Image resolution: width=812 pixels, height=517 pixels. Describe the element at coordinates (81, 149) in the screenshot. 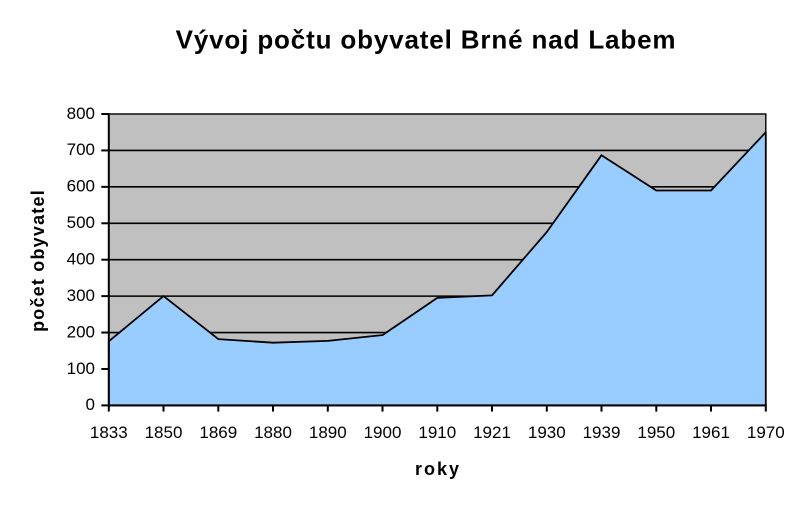

I see `svg-text: 700` at that location.